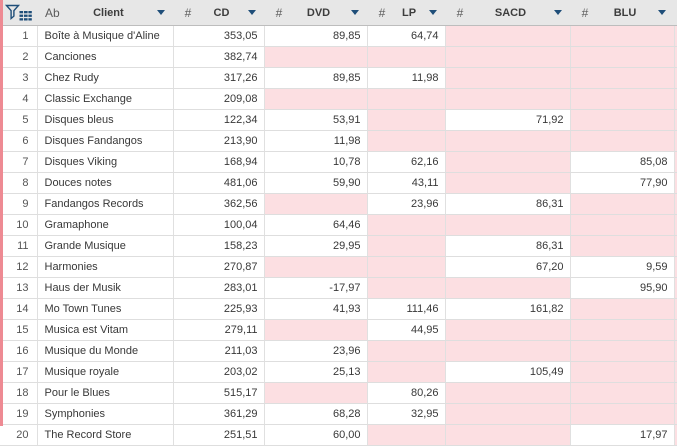 The width and height of the screenshot is (677, 446). What do you see at coordinates (316, 435) in the screenshot?
I see `cell-dvd: 60,00` at bounding box center [316, 435].